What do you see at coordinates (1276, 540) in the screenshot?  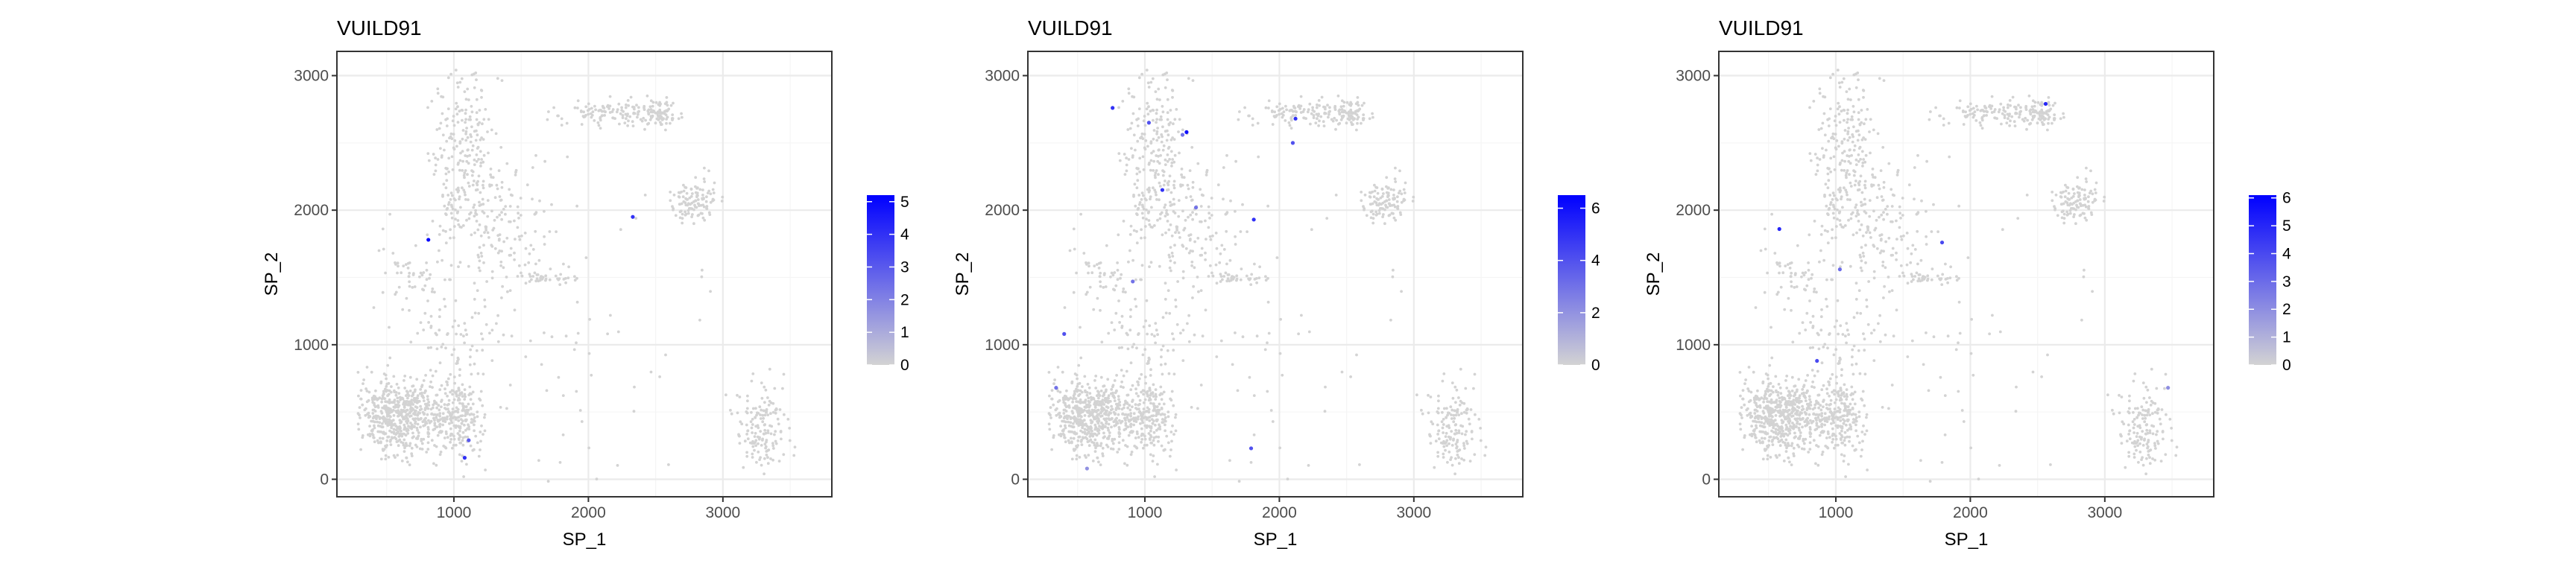 I see `x-axis-title: SP_1` at bounding box center [1276, 540].